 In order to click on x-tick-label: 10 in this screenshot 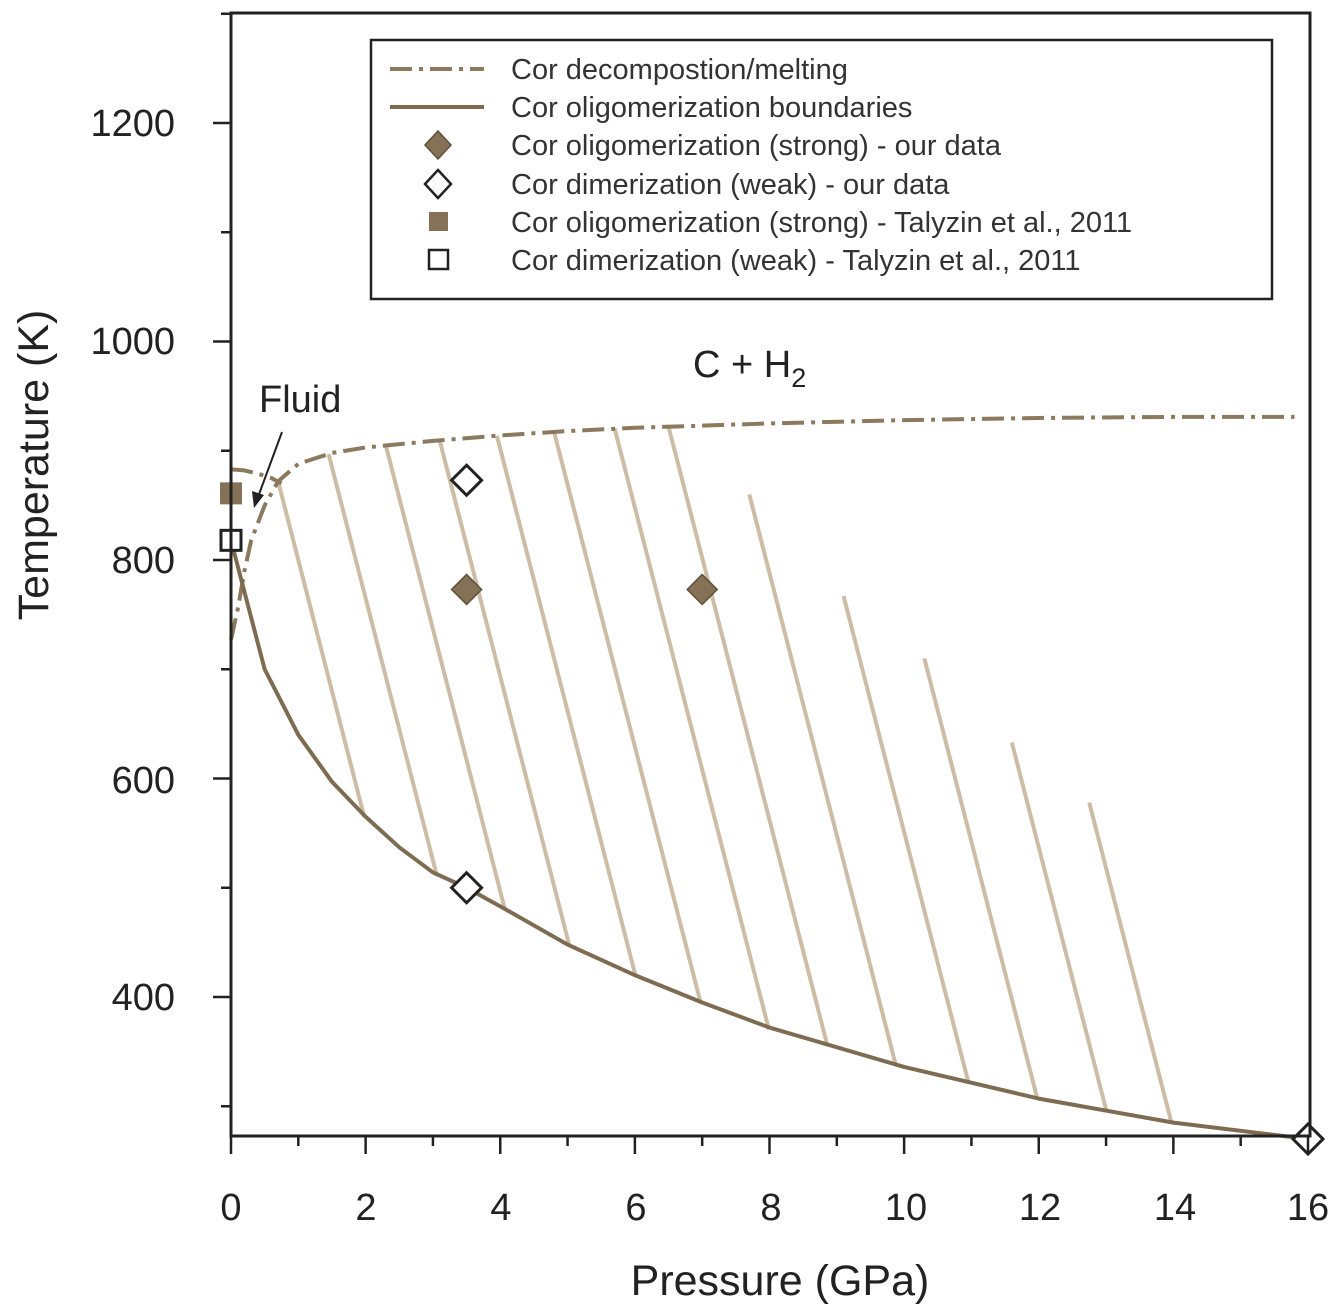, I will do `click(906, 1208)`.